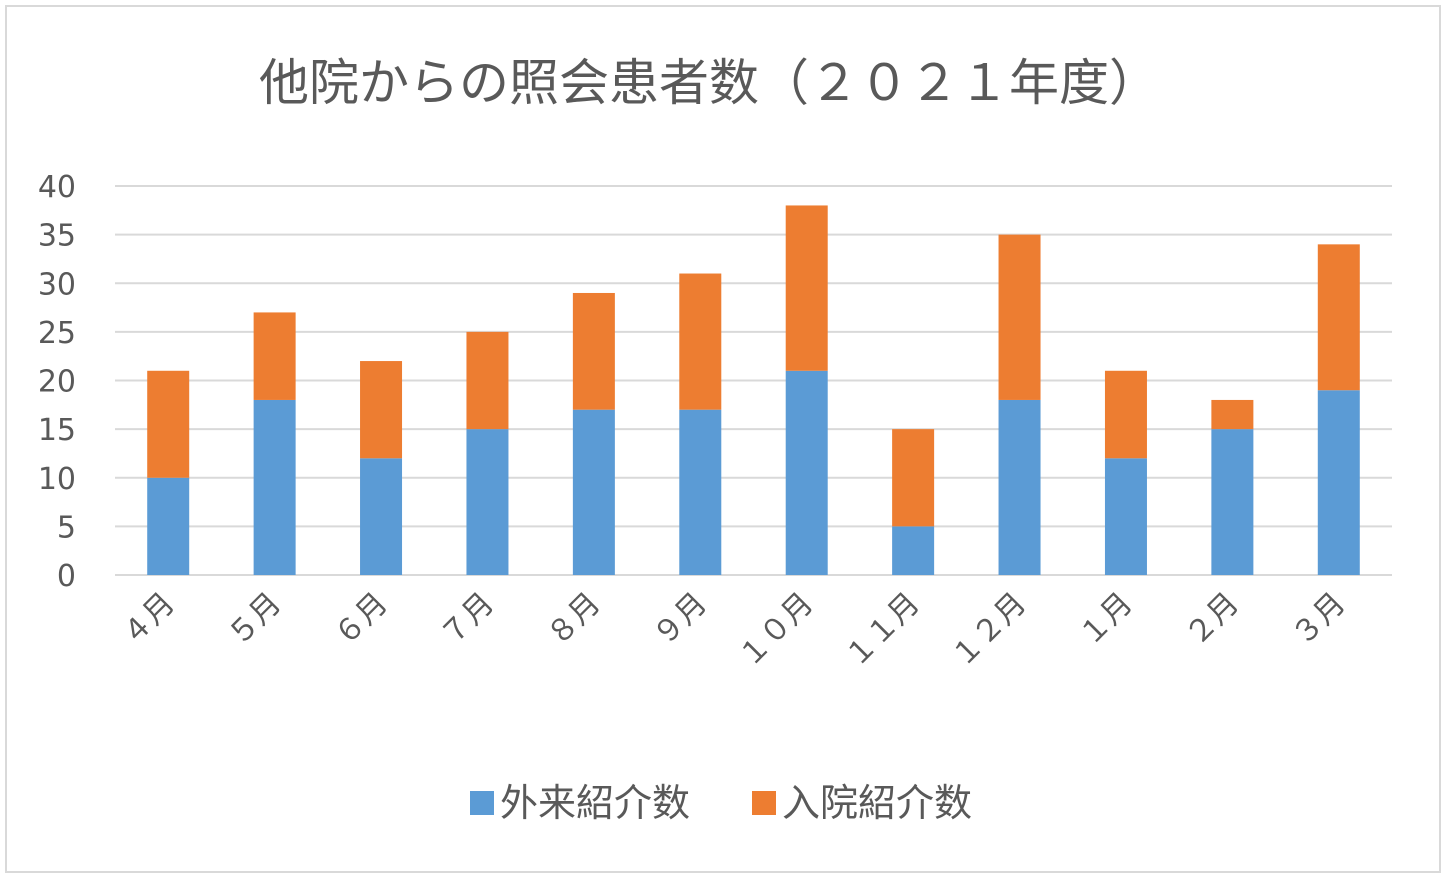 The height and width of the screenshot is (880, 1448). What do you see at coordinates (66, 527) in the screenshot?
I see `y-tick-label: 5` at bounding box center [66, 527].